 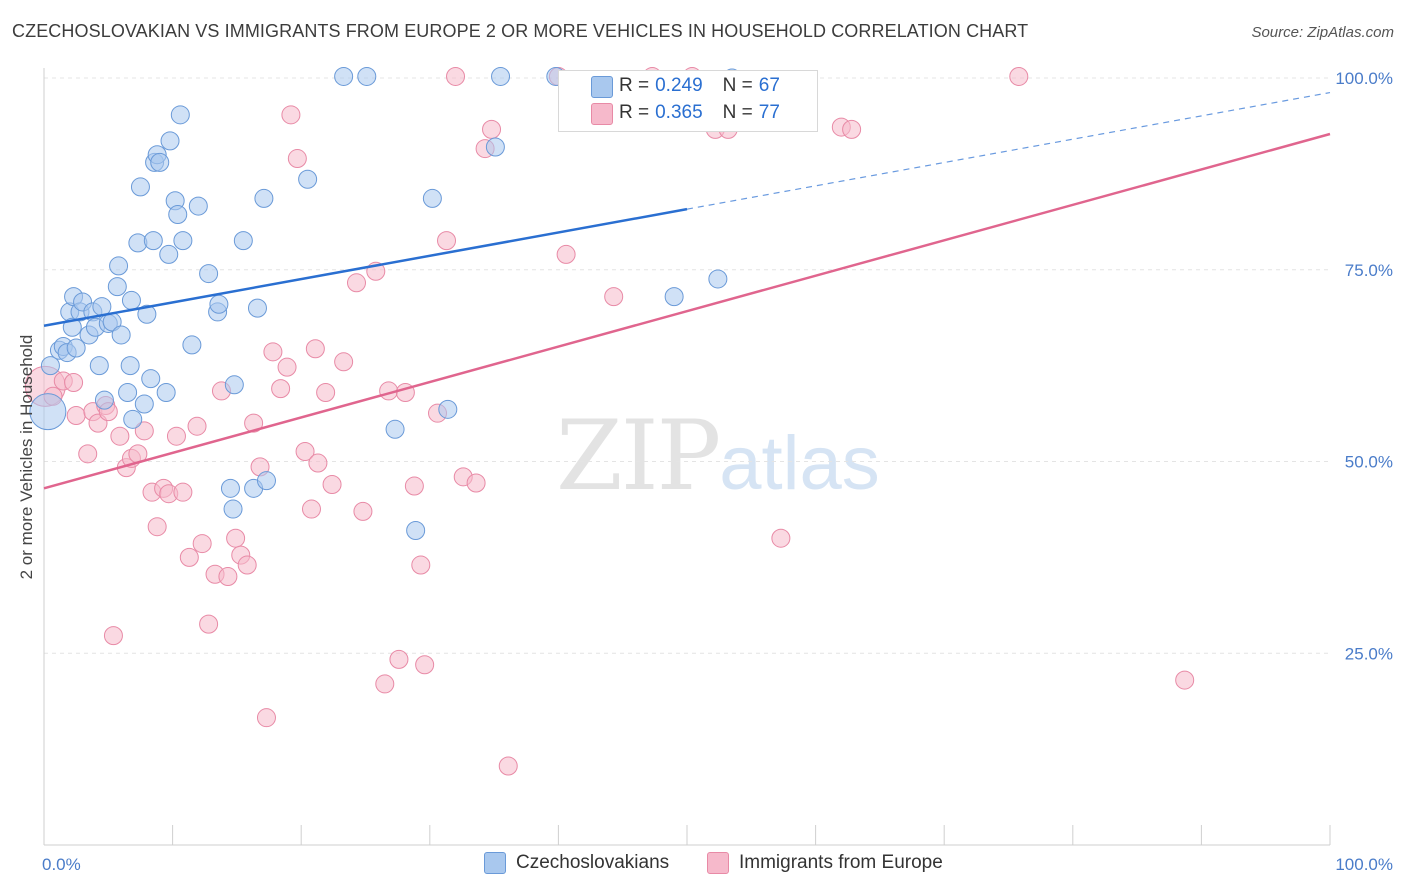 What do you see at coordinates (1369, 653) in the screenshot?
I see `y-tick-label: 25.0%` at bounding box center [1369, 653].